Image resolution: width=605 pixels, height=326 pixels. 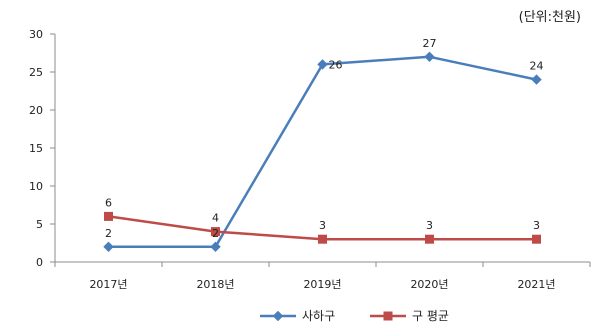 I want to click on y-tick-label: 15, so click(x=36, y=148).